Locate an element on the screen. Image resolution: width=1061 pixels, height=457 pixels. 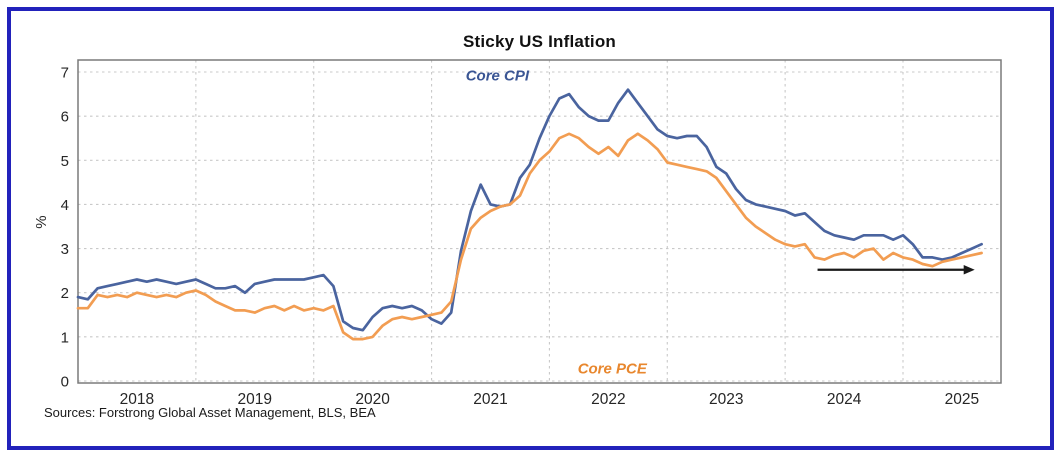
y-tick-label: 3 is located at coordinates (65, 249).